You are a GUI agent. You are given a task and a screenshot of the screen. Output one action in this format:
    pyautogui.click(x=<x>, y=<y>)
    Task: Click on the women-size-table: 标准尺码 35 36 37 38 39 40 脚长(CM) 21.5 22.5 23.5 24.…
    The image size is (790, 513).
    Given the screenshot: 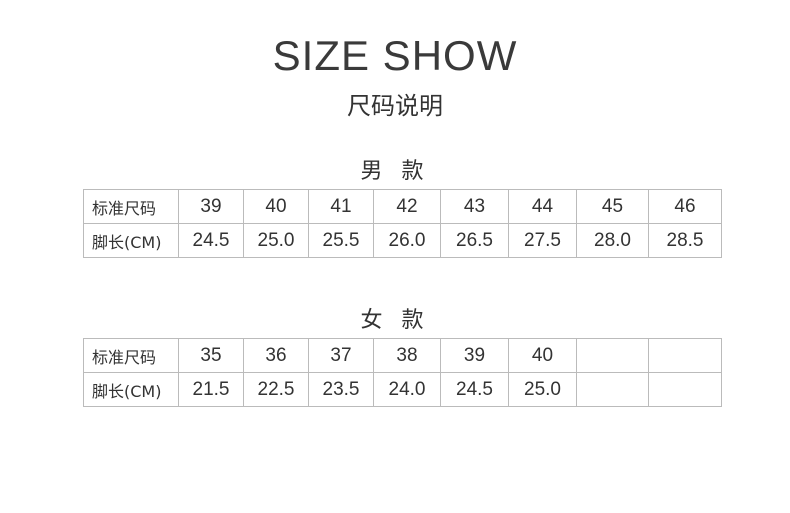 What is the action you would take?
    pyautogui.click(x=402, y=372)
    